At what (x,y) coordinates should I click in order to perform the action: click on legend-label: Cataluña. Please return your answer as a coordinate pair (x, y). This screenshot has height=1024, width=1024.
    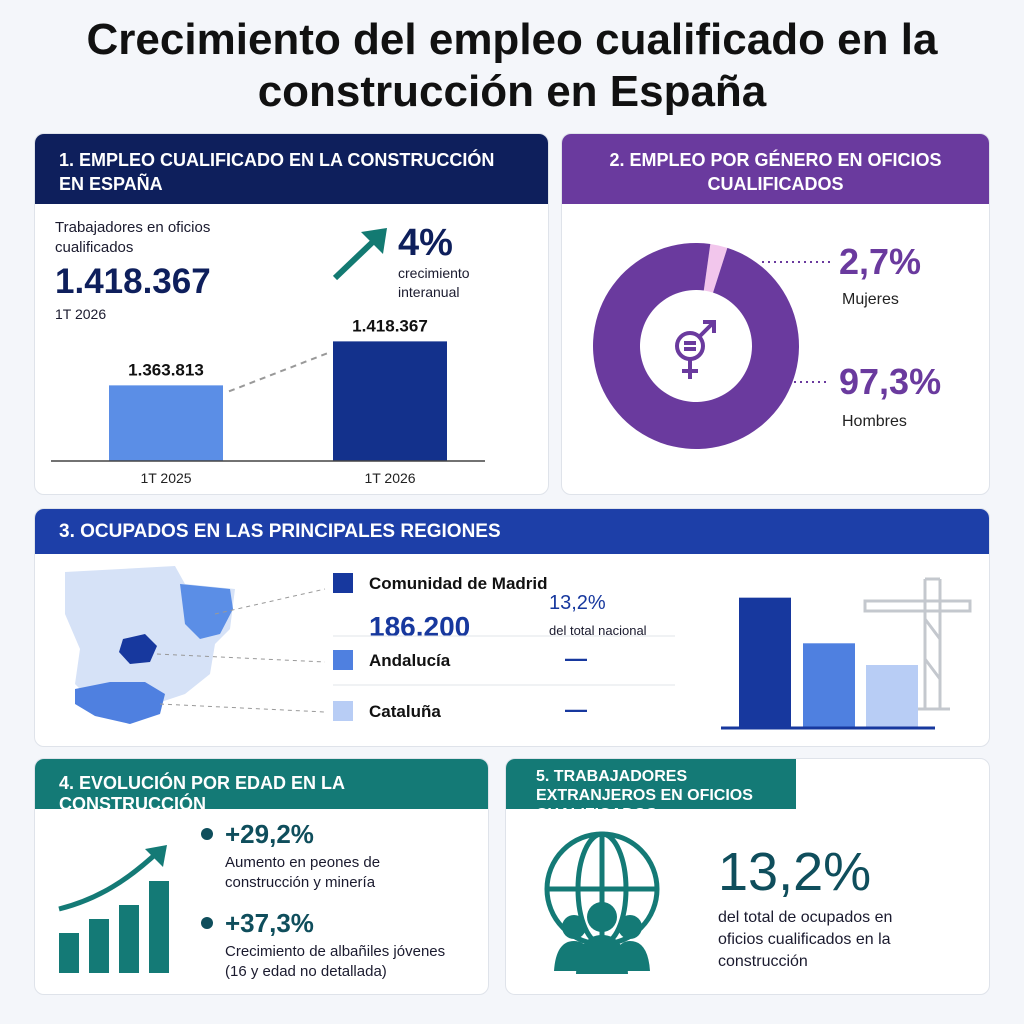
    Looking at the image, I should click on (405, 711).